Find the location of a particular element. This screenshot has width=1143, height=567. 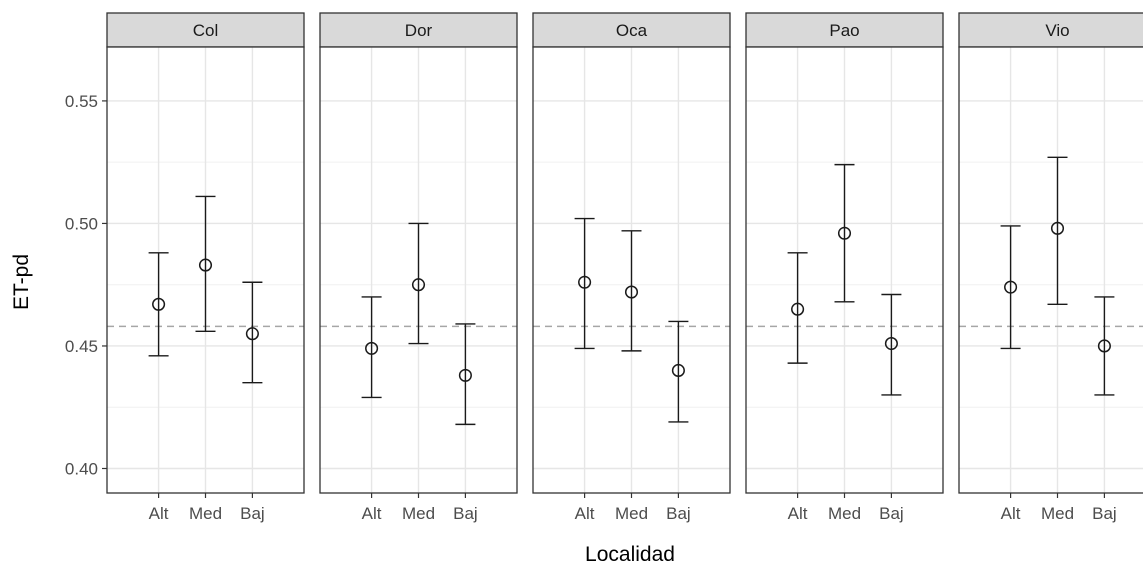

y-tick-label: 0.45 is located at coordinates (81, 346).